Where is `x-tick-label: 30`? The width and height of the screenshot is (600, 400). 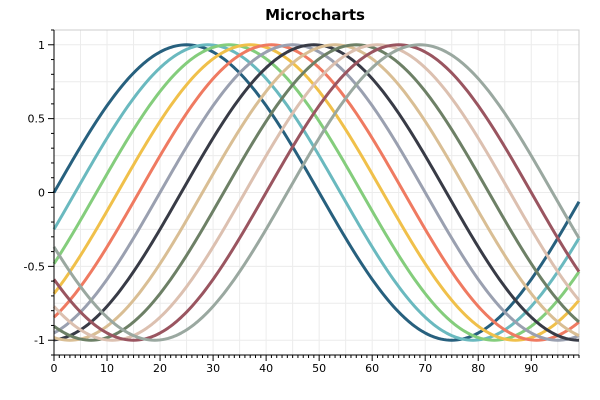 x-tick-label: 30 is located at coordinates (213, 368).